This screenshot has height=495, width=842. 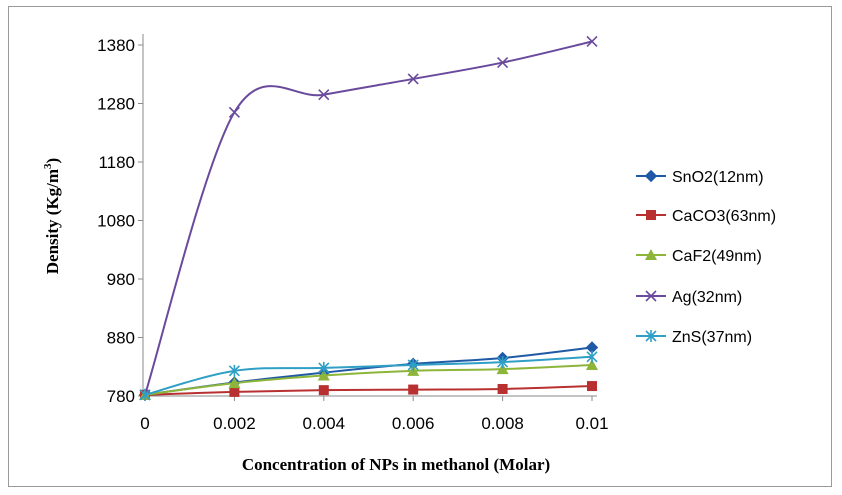 What do you see at coordinates (52, 161) in the screenshot?
I see `y-axis-title-close: )` at bounding box center [52, 161].